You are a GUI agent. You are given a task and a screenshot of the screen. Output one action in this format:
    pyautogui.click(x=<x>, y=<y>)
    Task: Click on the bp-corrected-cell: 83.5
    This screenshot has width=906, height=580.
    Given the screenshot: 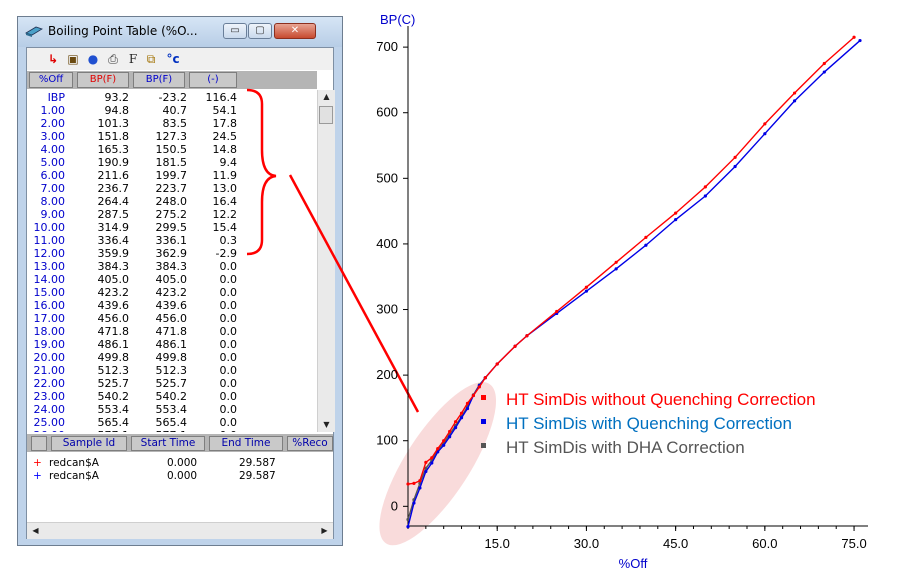 What is the action you would take?
    pyautogui.click(x=175, y=123)
    